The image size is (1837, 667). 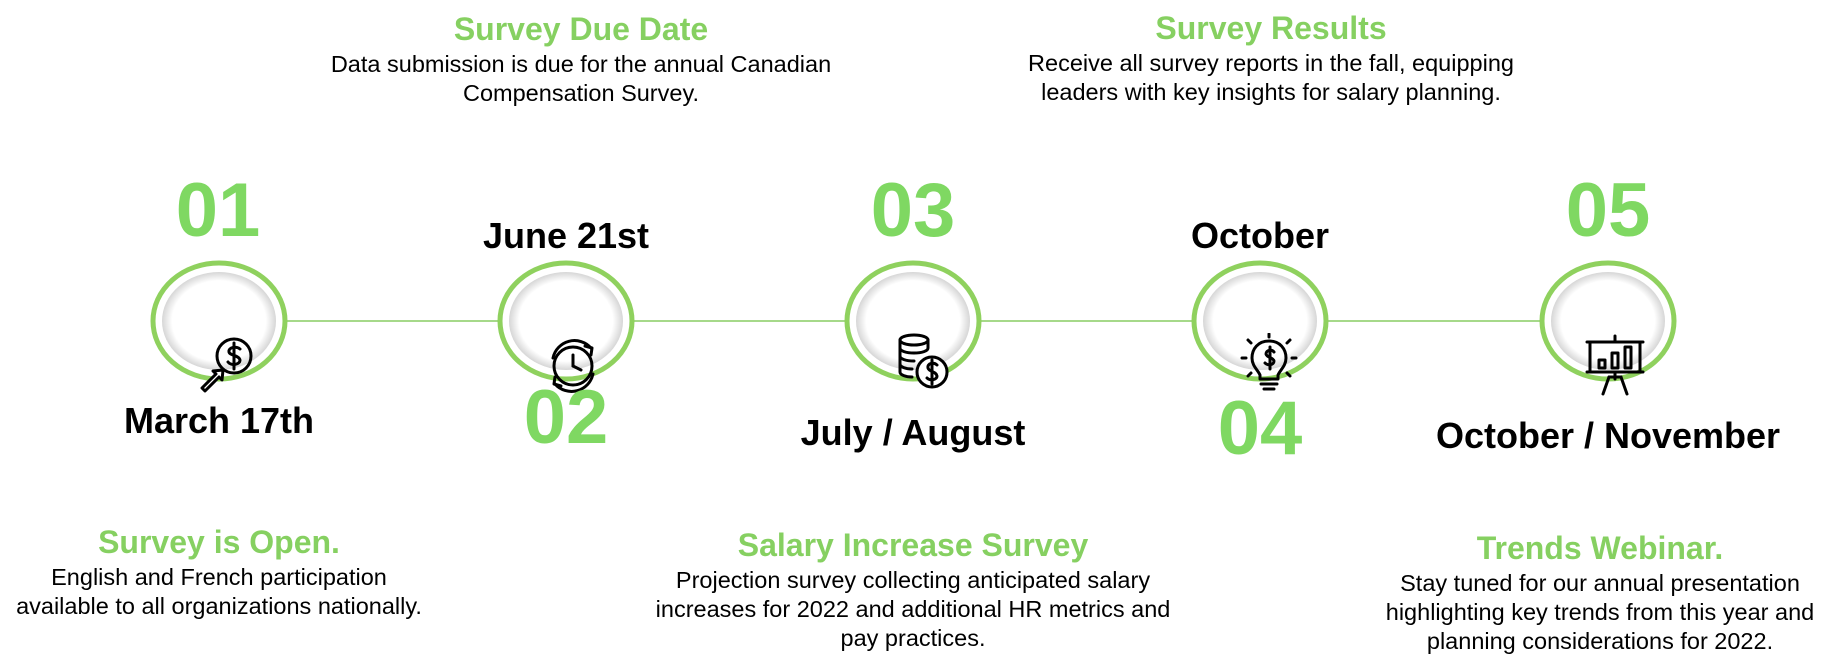 I want to click on step-title-02: Survey Due Date, so click(x=581, y=29).